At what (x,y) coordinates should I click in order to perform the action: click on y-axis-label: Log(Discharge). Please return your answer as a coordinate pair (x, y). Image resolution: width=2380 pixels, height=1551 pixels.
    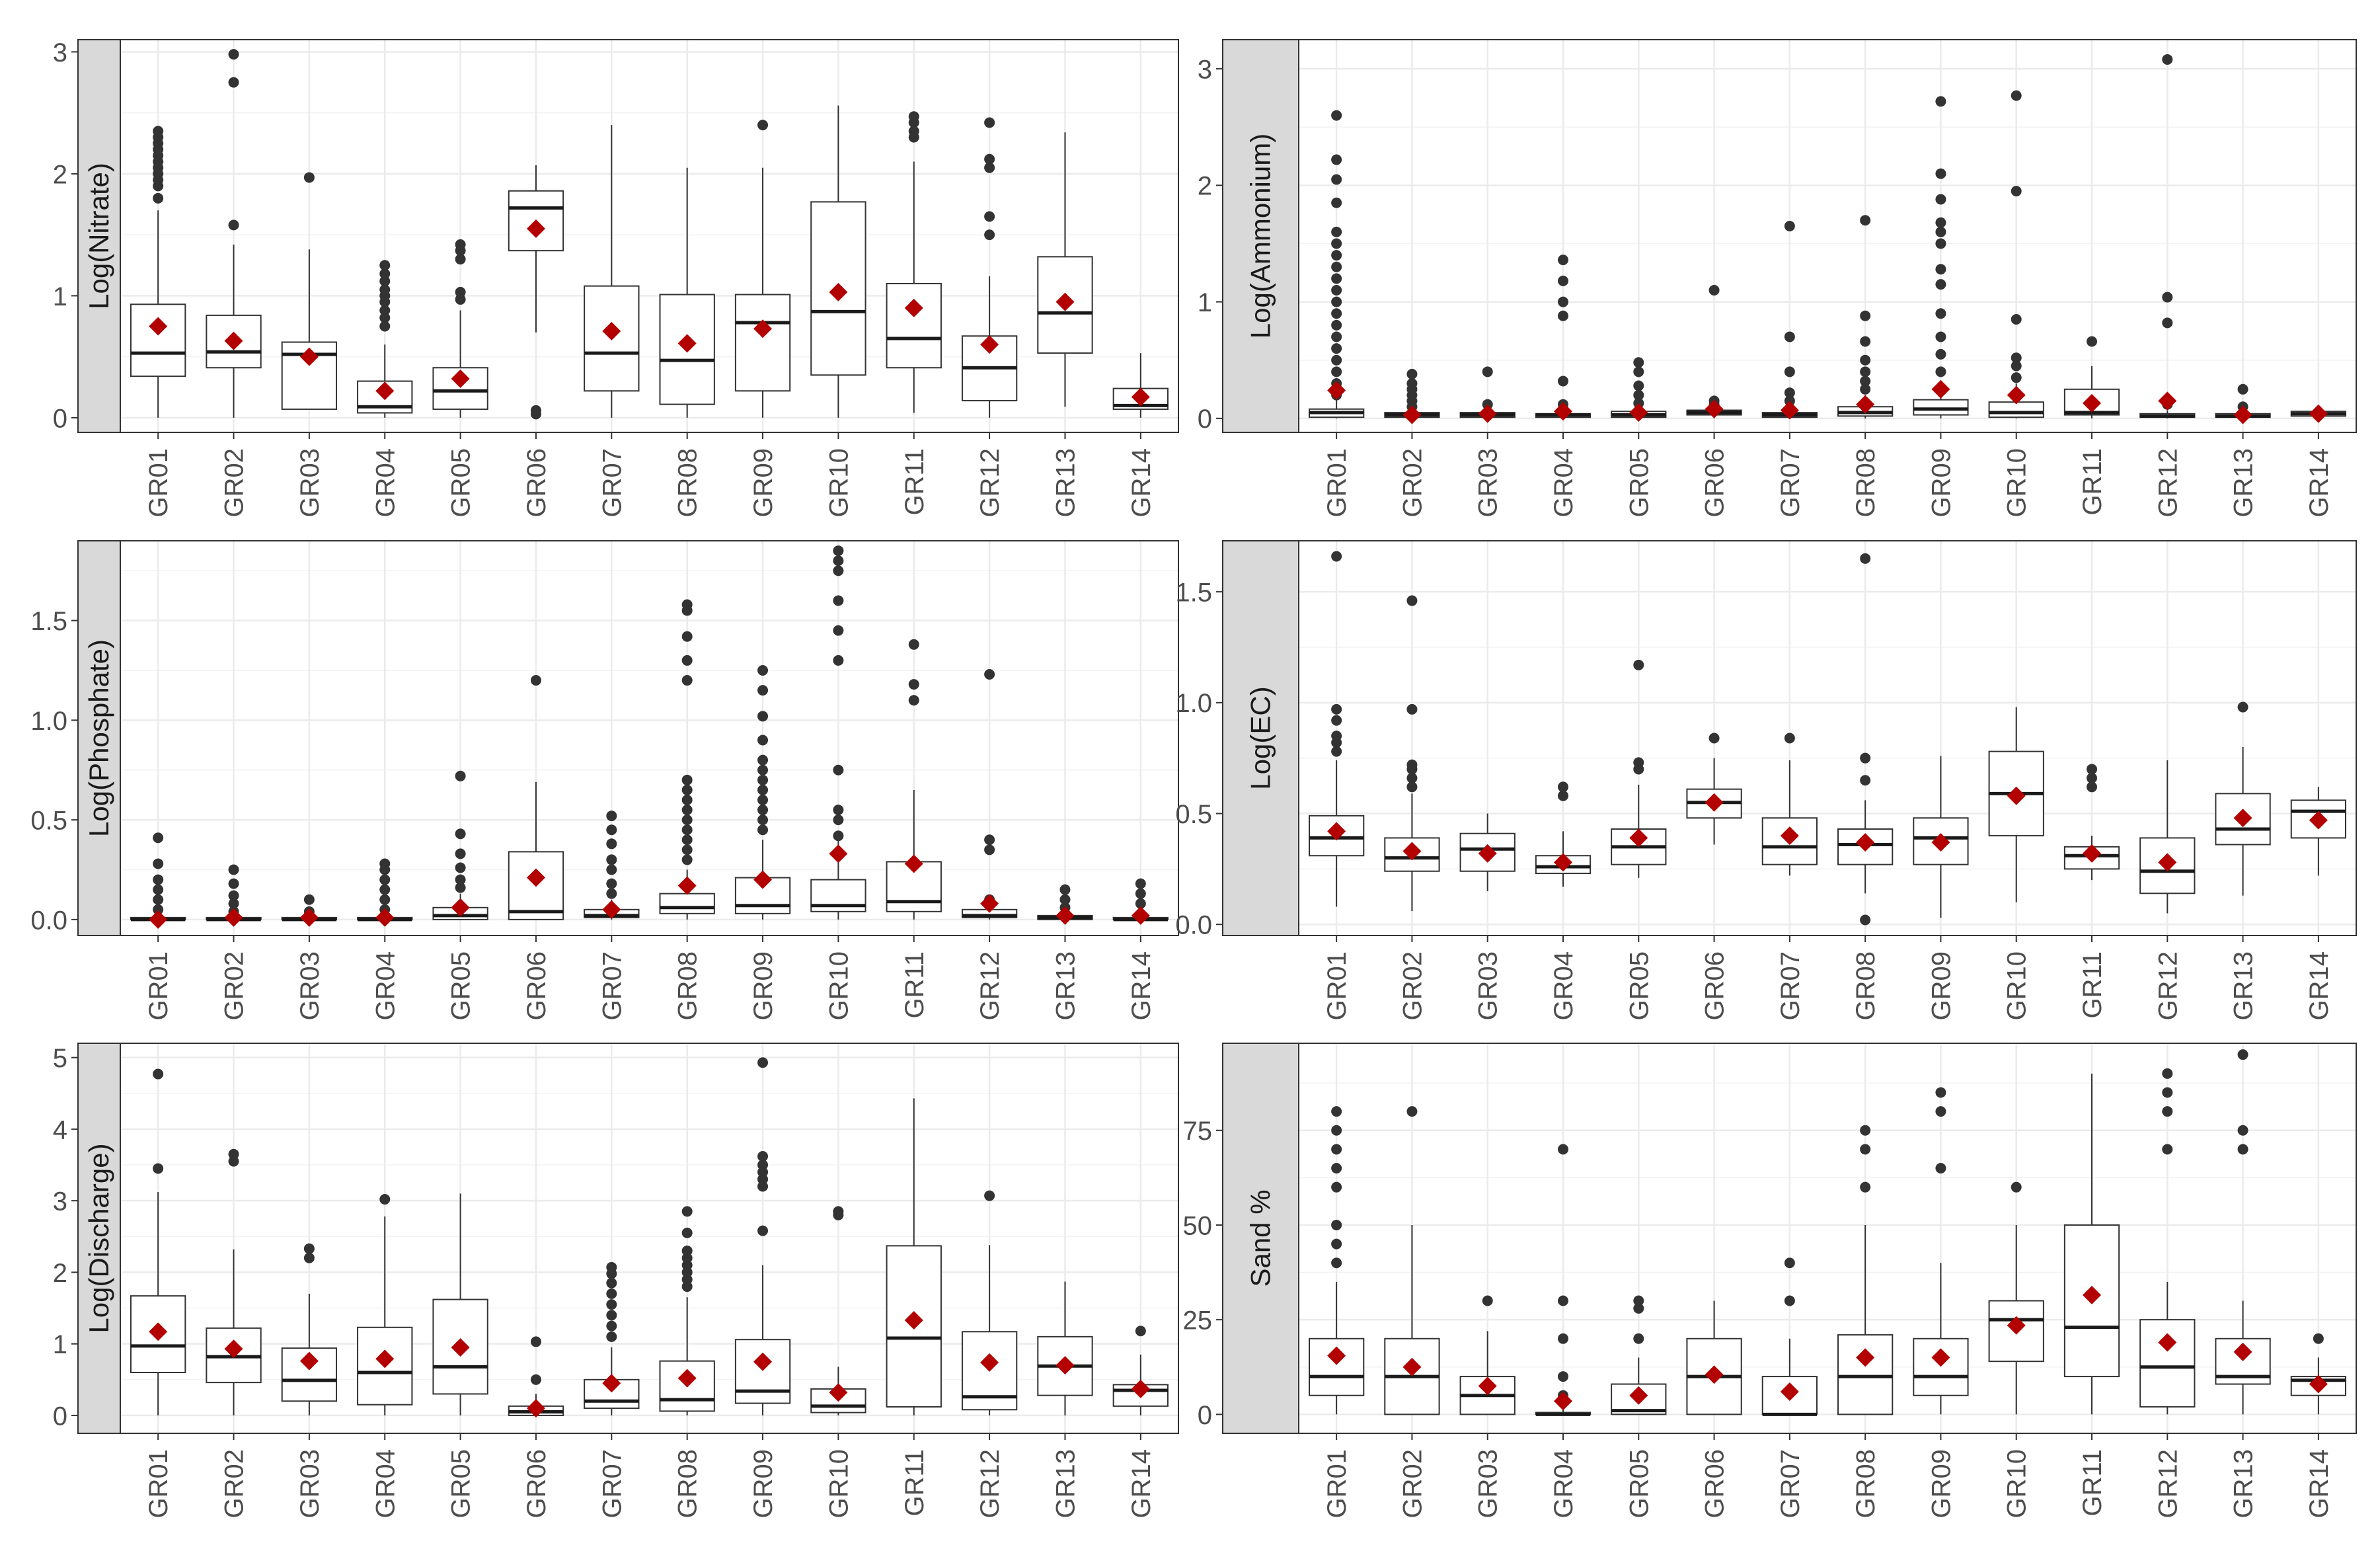
    Looking at the image, I should click on (98, 1238).